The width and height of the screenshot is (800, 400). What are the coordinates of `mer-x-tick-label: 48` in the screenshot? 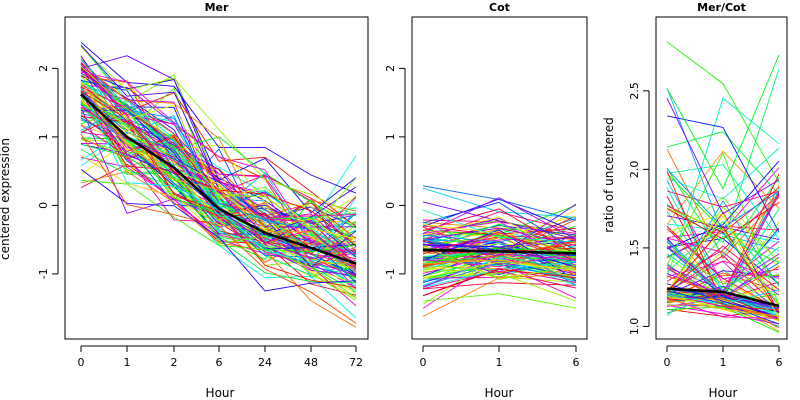 It's located at (311, 362).